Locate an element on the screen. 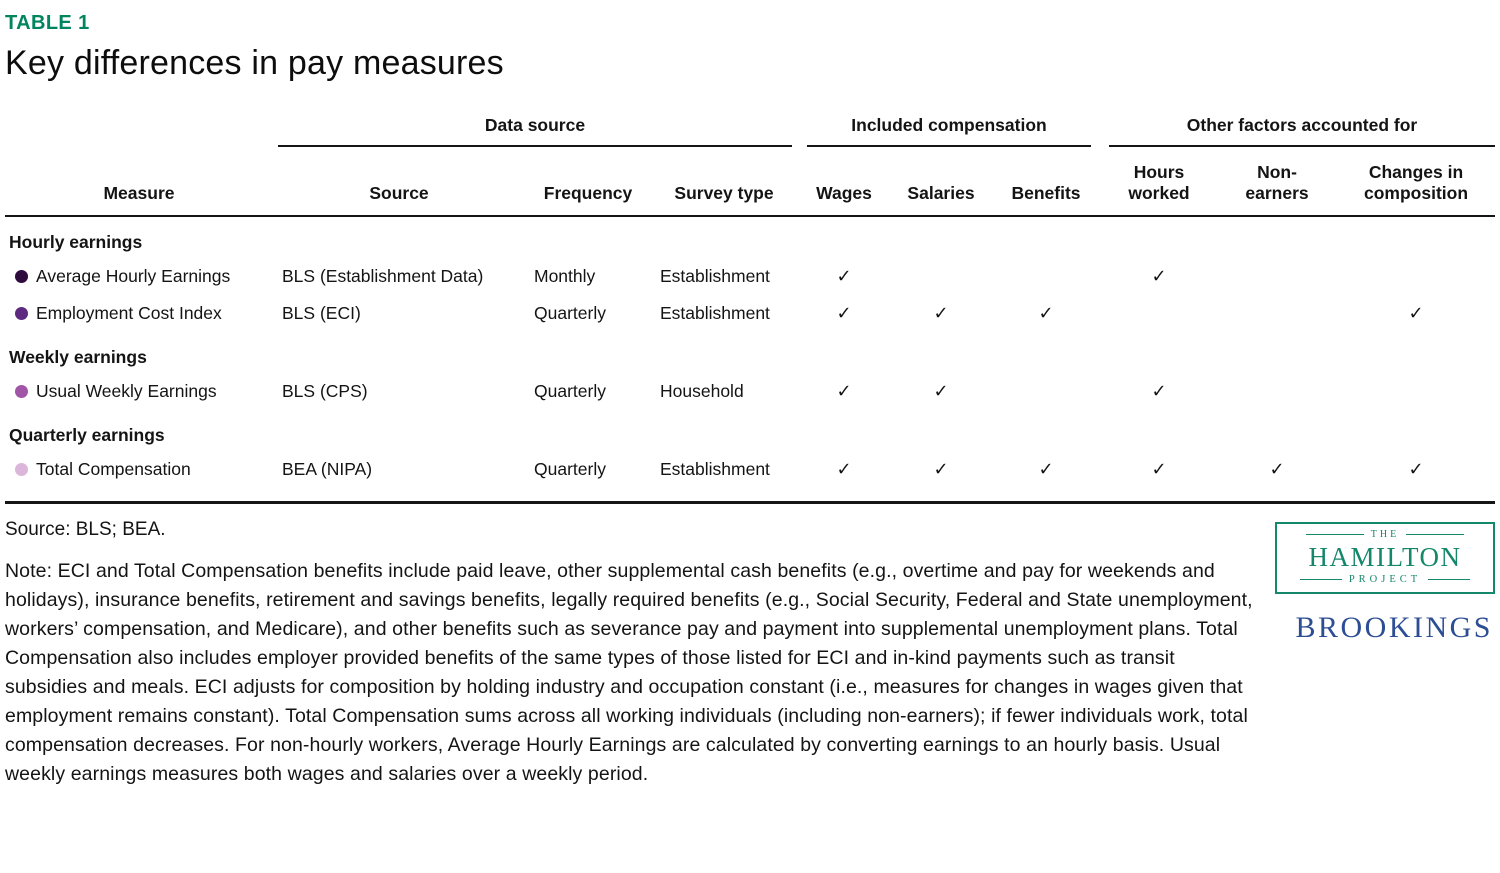  check-salaries is located at coordinates (941, 276).